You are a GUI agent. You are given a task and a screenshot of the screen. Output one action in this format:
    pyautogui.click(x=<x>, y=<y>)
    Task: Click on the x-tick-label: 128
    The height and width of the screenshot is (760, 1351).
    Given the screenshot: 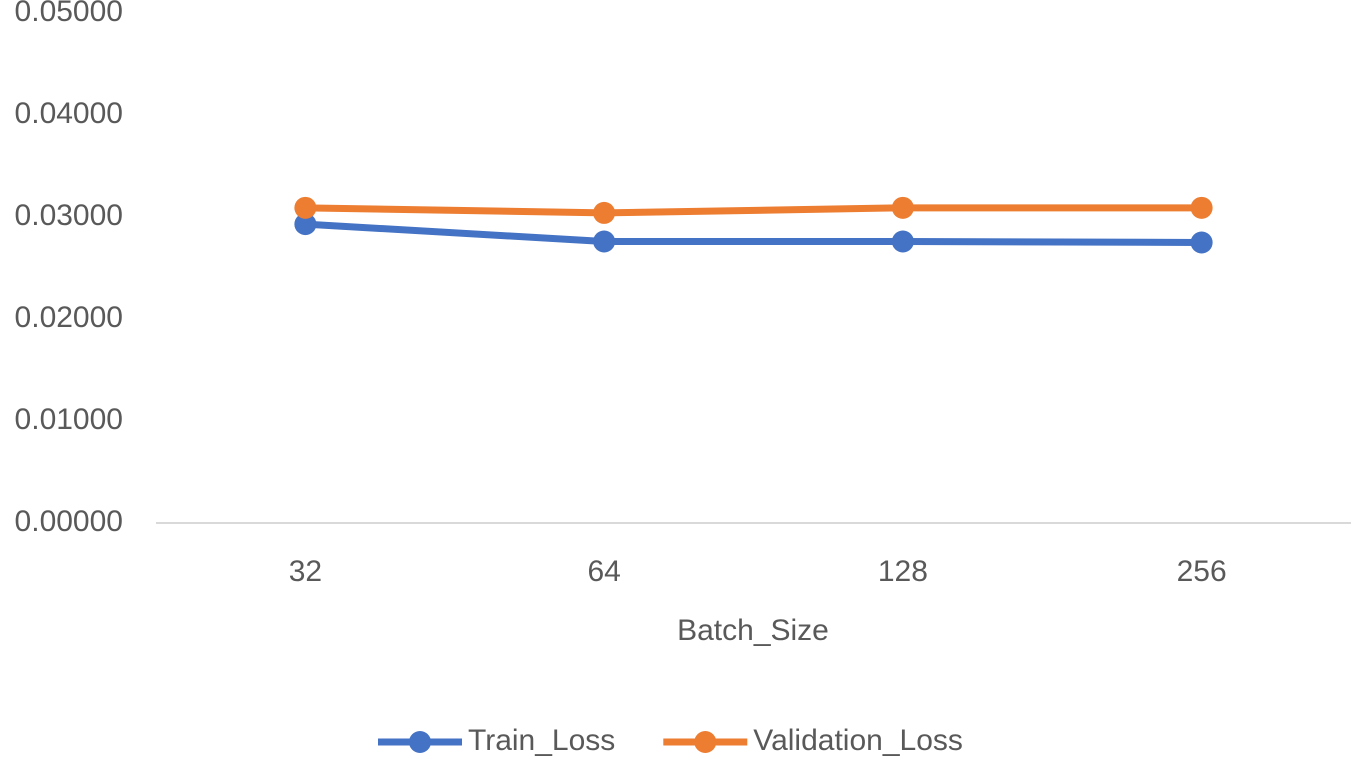 What is the action you would take?
    pyautogui.click(x=903, y=571)
    